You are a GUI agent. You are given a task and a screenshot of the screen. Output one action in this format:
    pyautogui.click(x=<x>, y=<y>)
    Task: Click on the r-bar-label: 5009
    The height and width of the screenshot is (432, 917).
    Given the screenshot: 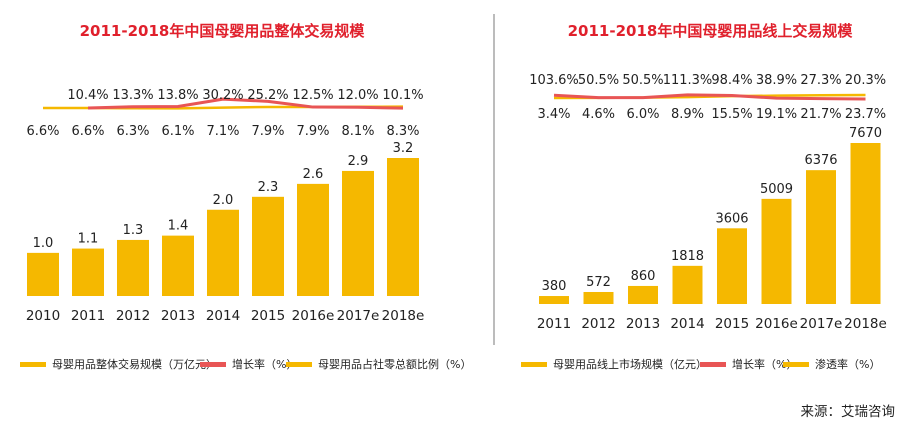 What is the action you would take?
    pyautogui.click(x=776, y=189)
    